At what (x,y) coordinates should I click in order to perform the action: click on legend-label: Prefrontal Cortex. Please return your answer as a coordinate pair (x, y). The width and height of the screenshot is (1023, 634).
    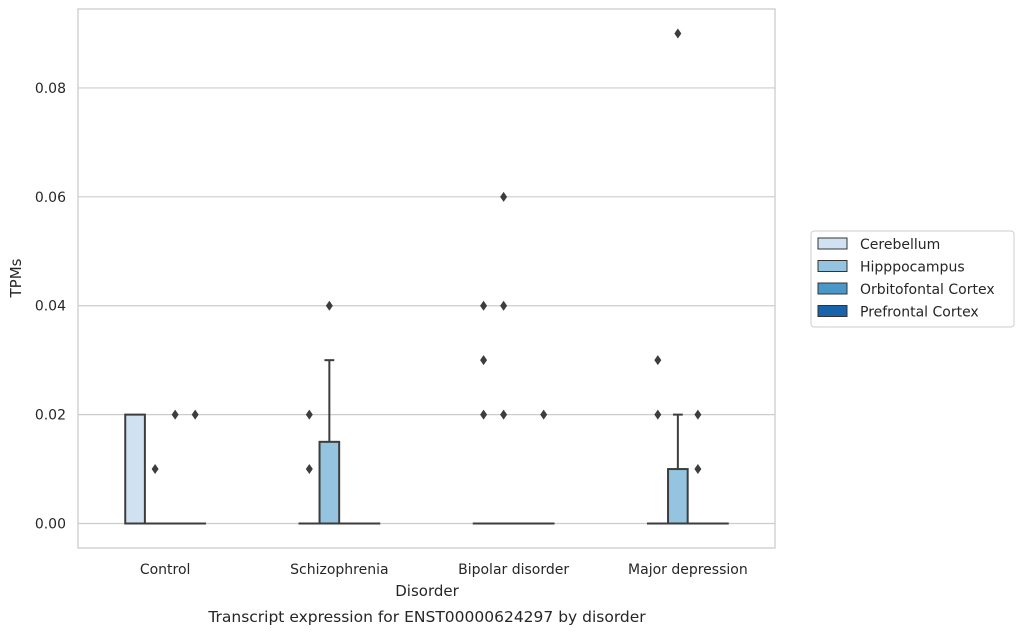
    Looking at the image, I should click on (919, 313).